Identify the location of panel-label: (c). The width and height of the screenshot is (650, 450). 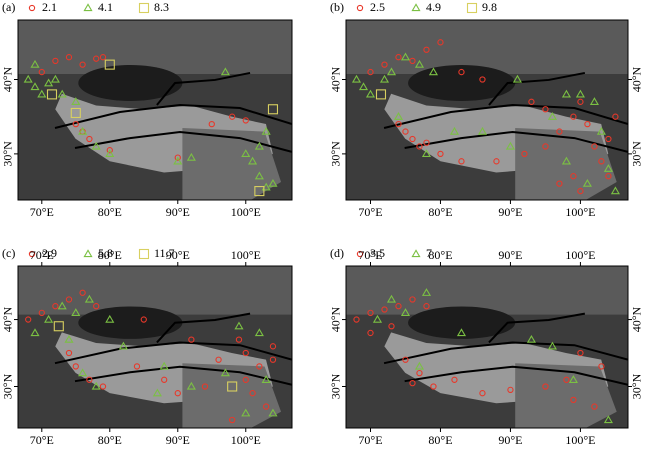
(8, 253).